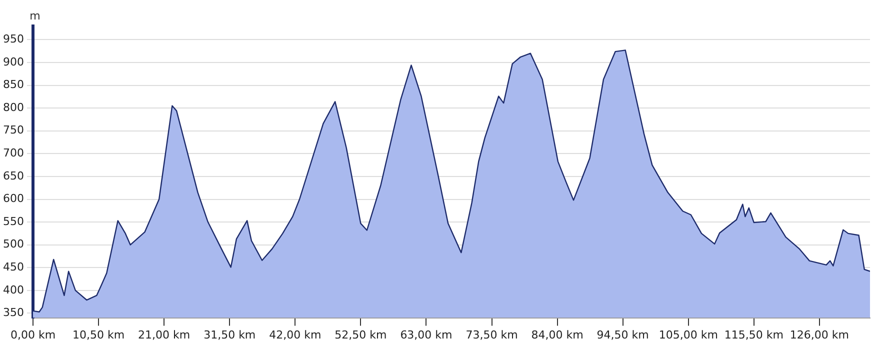 The width and height of the screenshot is (874, 345). Describe the element at coordinates (13, 175) in the screenshot. I see `y-tick-label: 650` at that location.